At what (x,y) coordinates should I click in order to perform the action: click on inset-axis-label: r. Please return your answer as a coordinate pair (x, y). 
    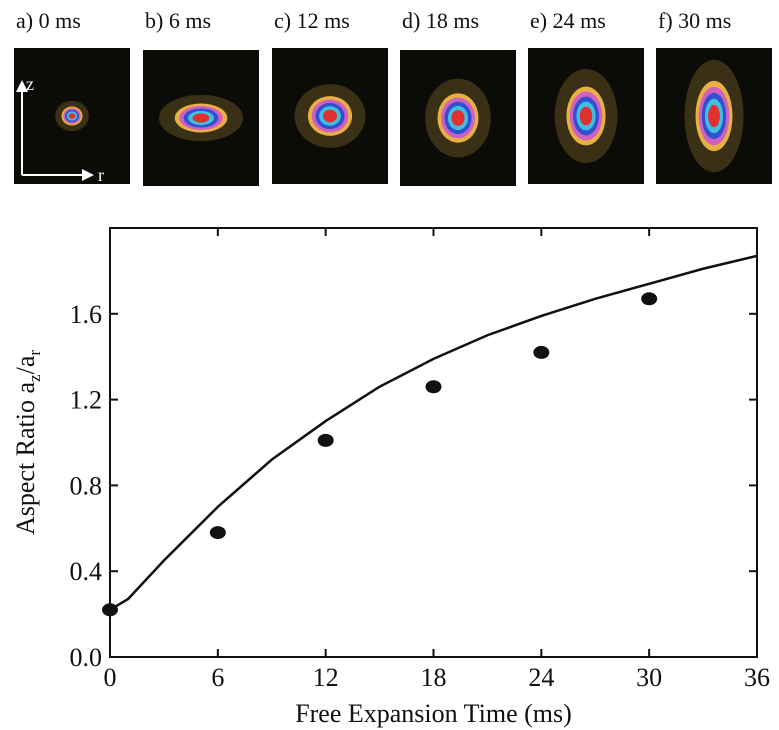
    Looking at the image, I should click on (101, 175).